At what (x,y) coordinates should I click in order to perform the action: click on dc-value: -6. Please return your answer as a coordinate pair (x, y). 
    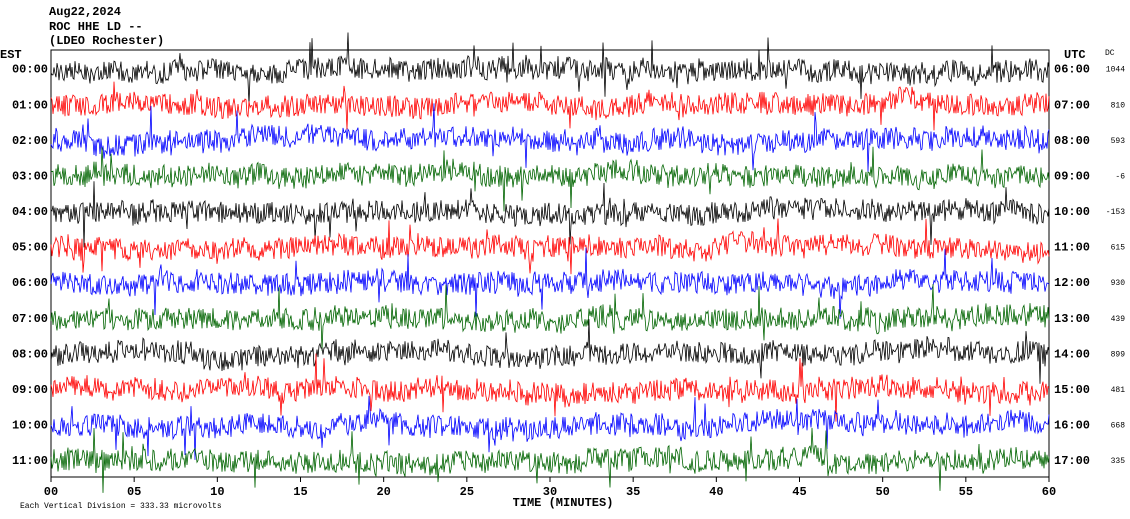
    Looking at the image, I should click on (1120, 176).